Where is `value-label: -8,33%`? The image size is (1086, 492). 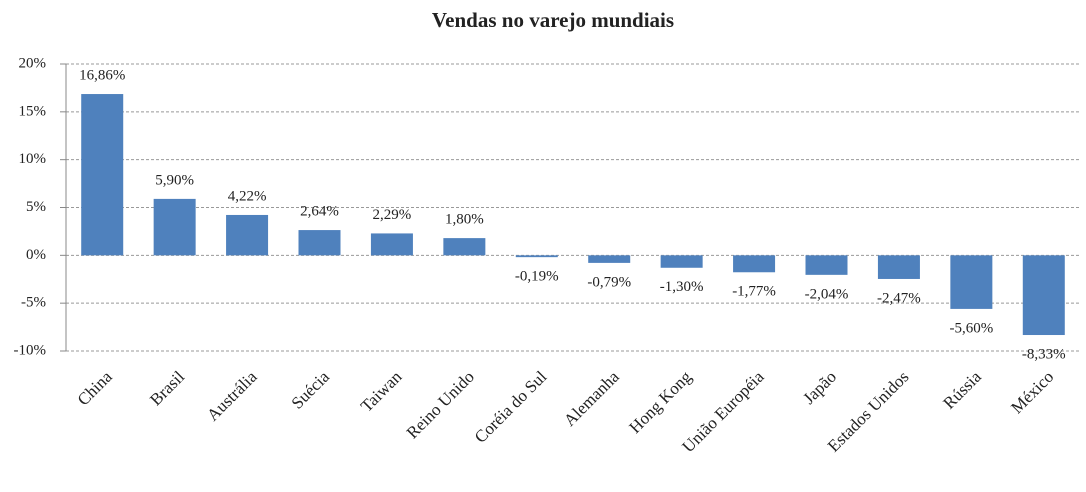 value-label: -8,33% is located at coordinates (1044, 354).